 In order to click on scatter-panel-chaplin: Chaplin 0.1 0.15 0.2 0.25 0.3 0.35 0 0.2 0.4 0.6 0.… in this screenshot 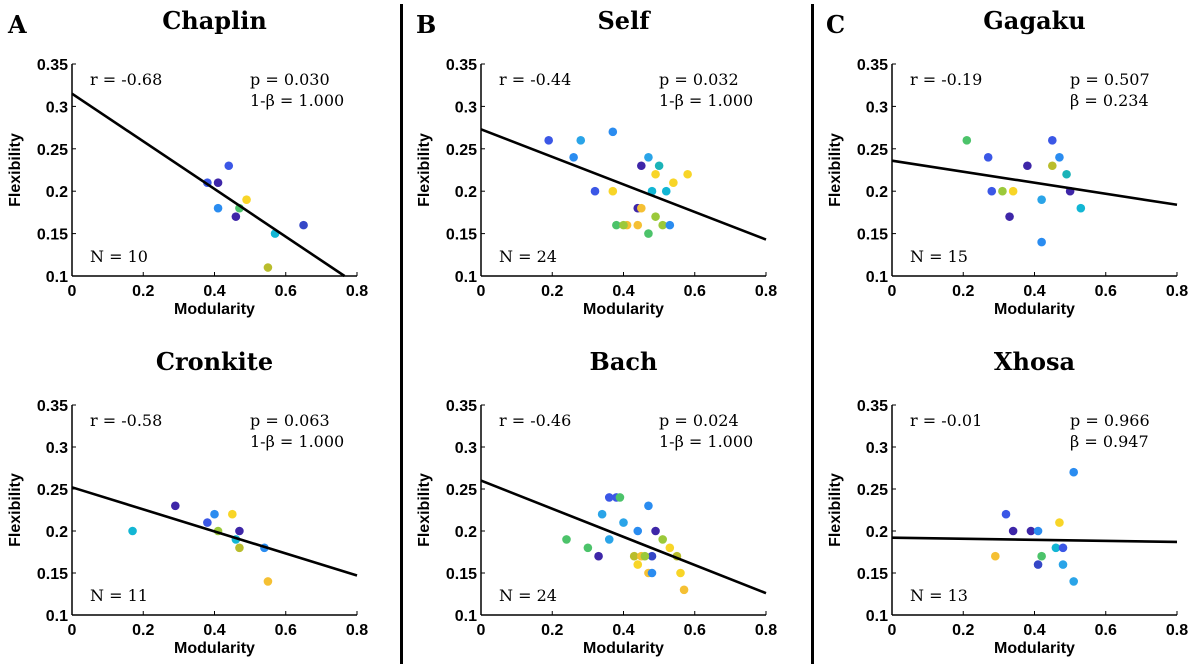, I will do `click(187, 162)`.